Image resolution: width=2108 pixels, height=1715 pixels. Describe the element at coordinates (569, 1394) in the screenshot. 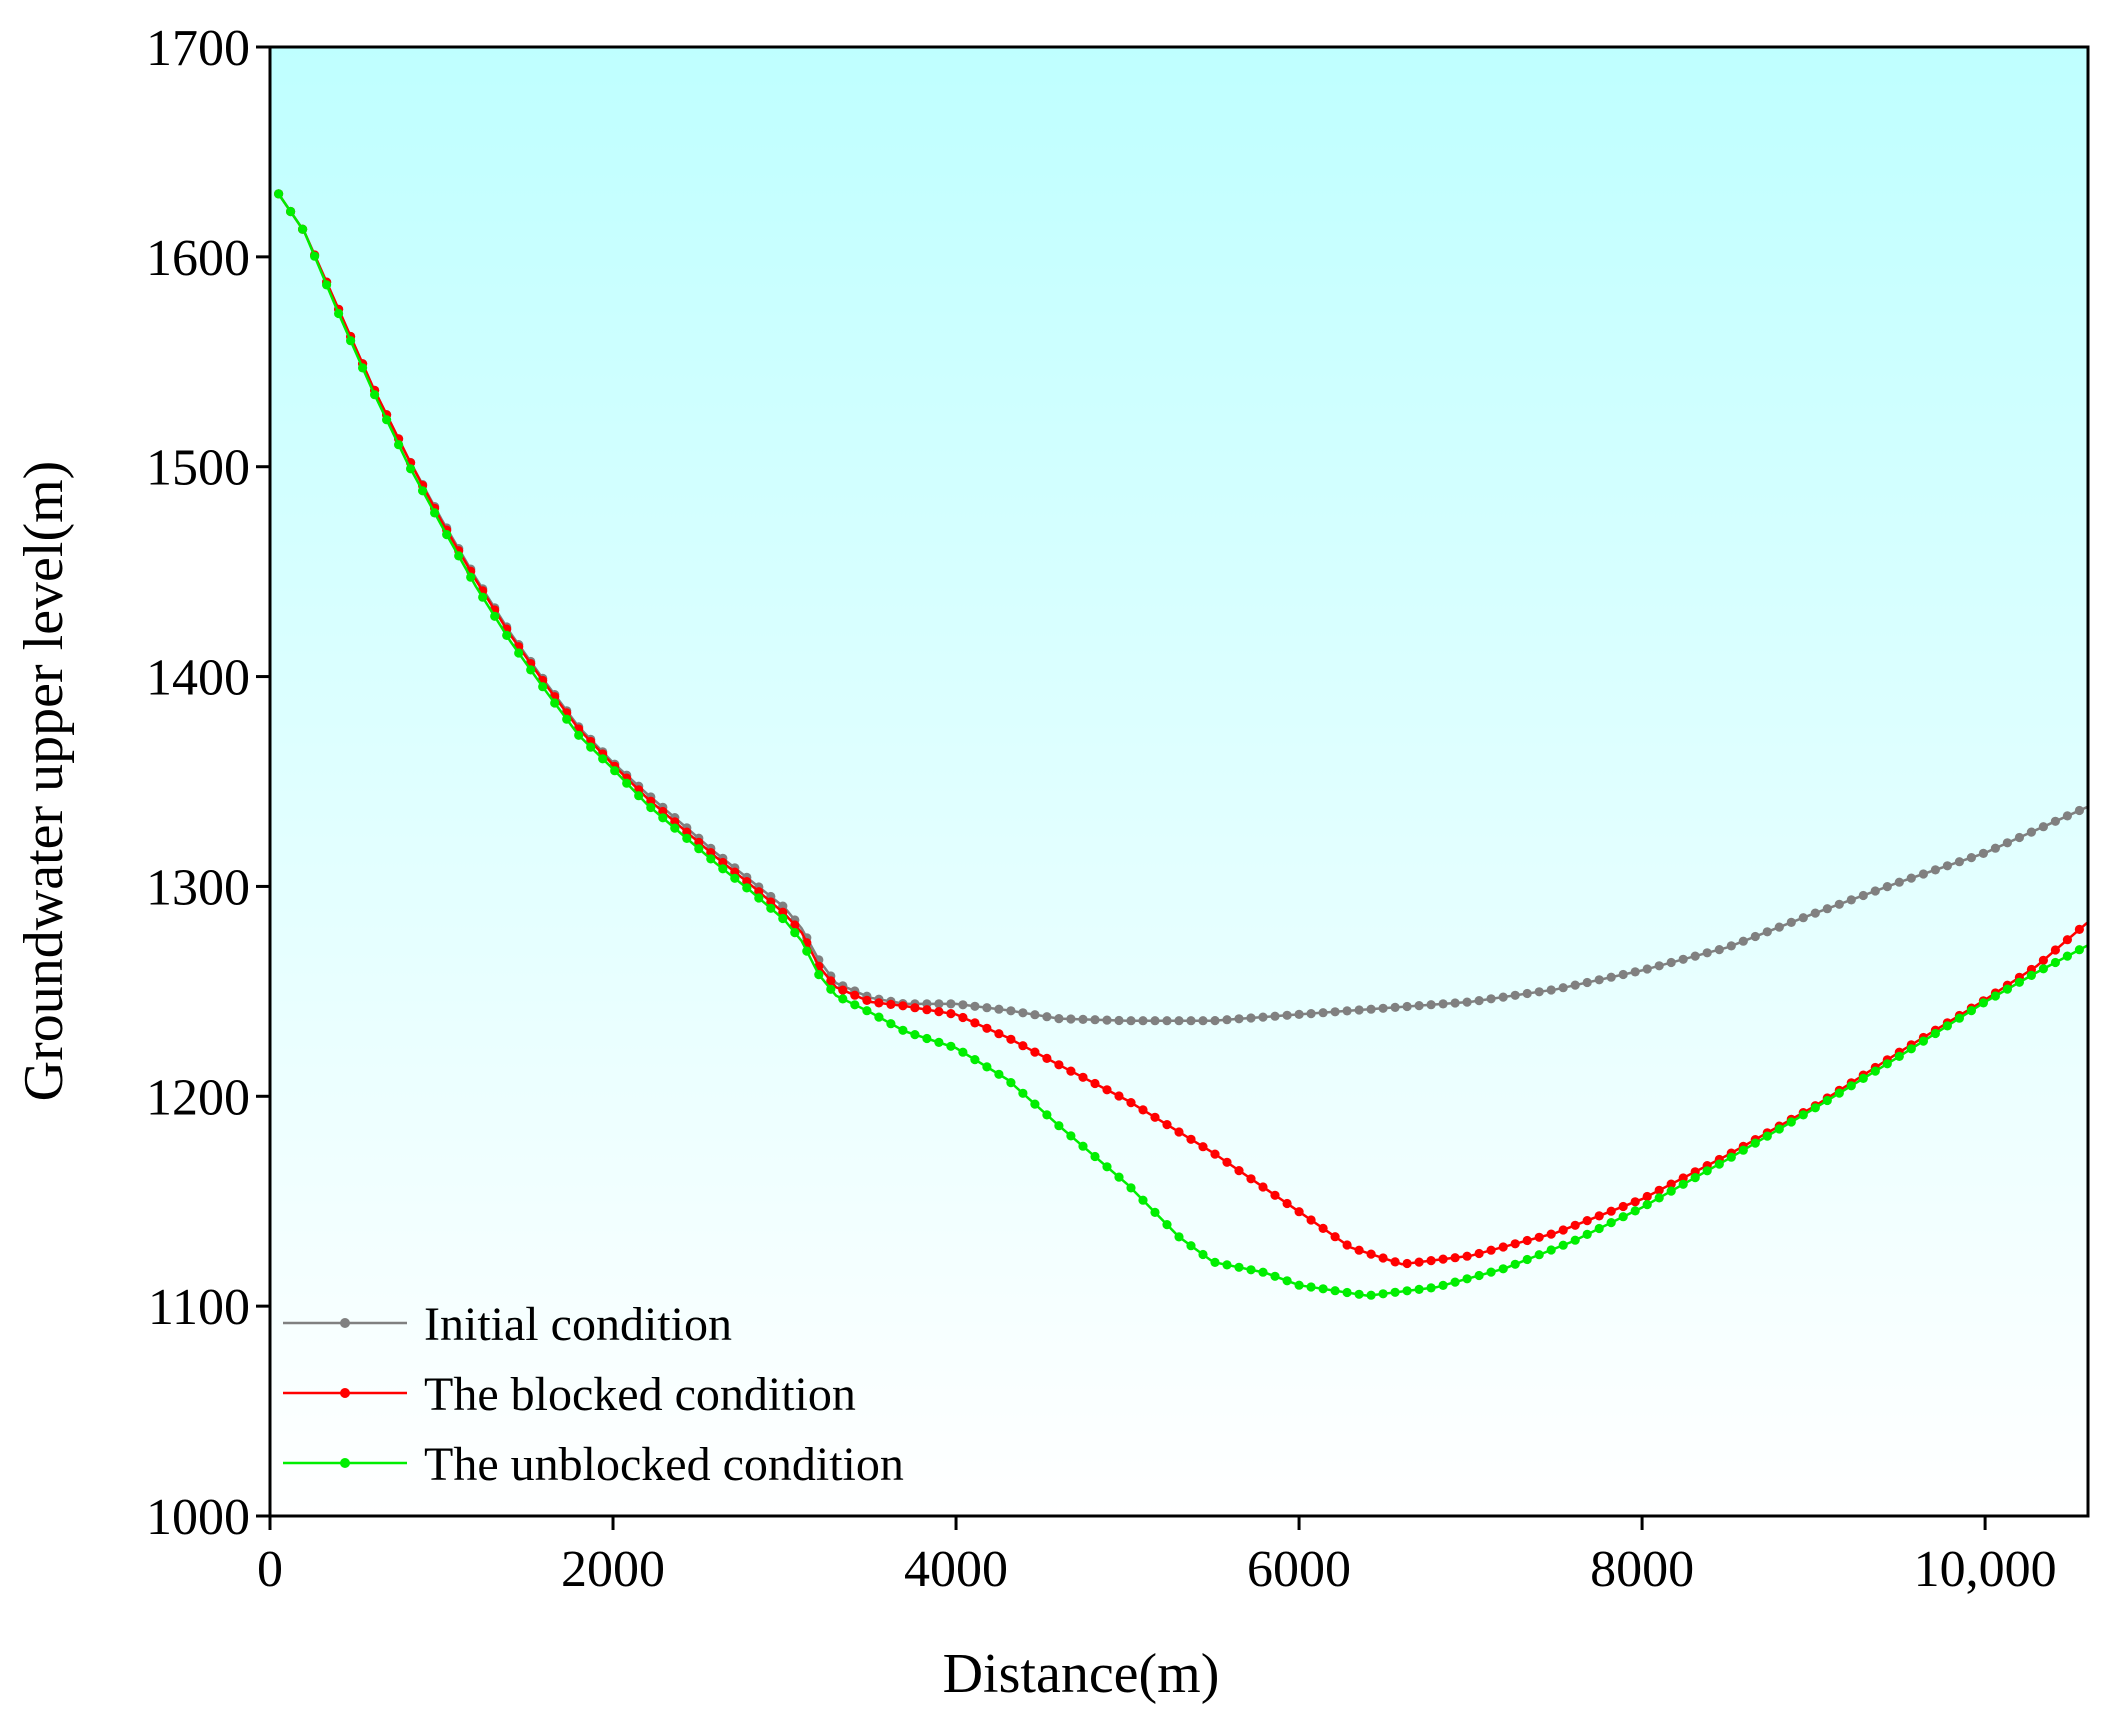

I see `legend-item: The blocked condition` at that location.